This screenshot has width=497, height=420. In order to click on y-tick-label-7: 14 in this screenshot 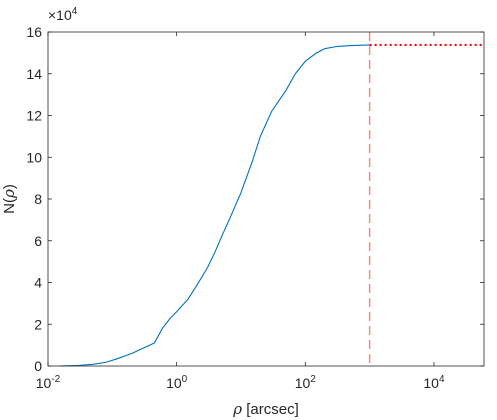, I will do `click(34, 74)`.